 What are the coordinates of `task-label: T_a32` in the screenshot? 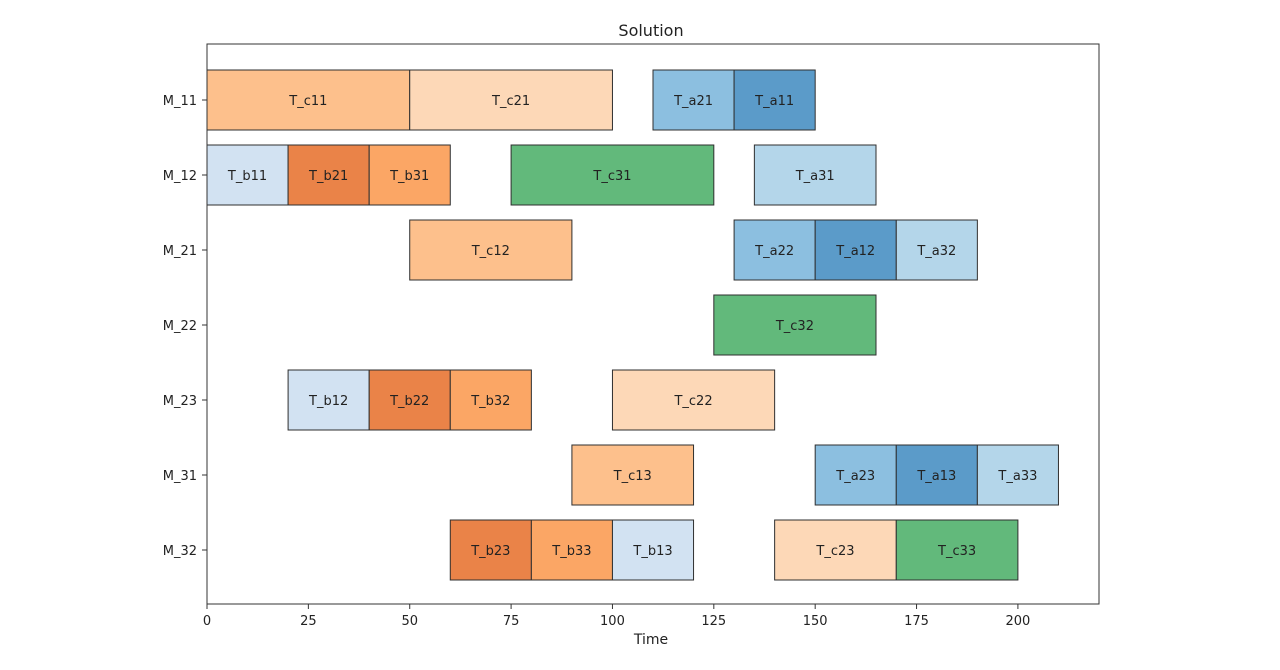 It's located at (936, 251).